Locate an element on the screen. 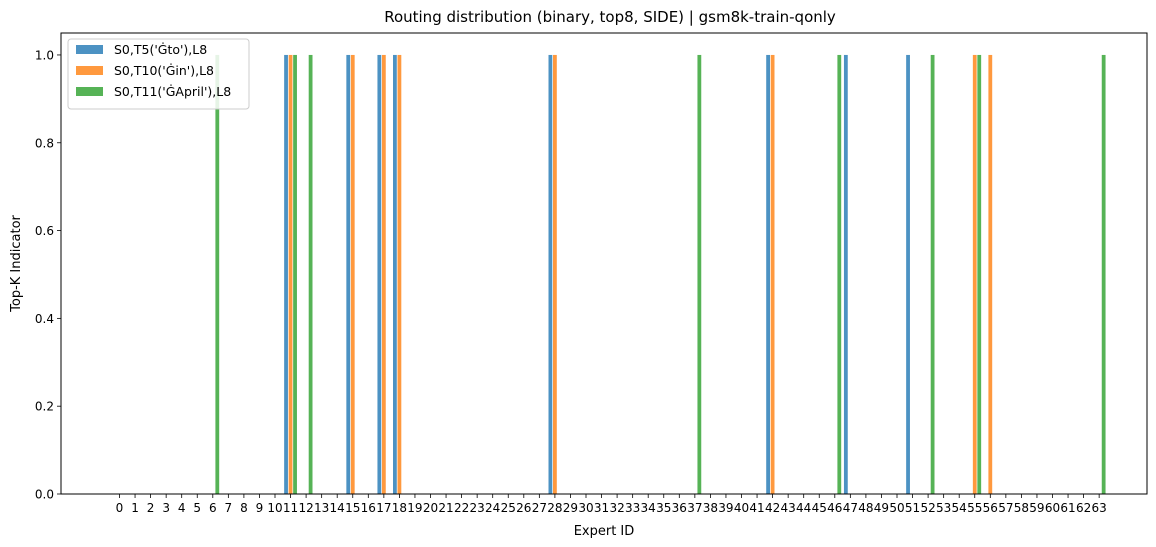  x-tick-label: 16 is located at coordinates (368, 508).